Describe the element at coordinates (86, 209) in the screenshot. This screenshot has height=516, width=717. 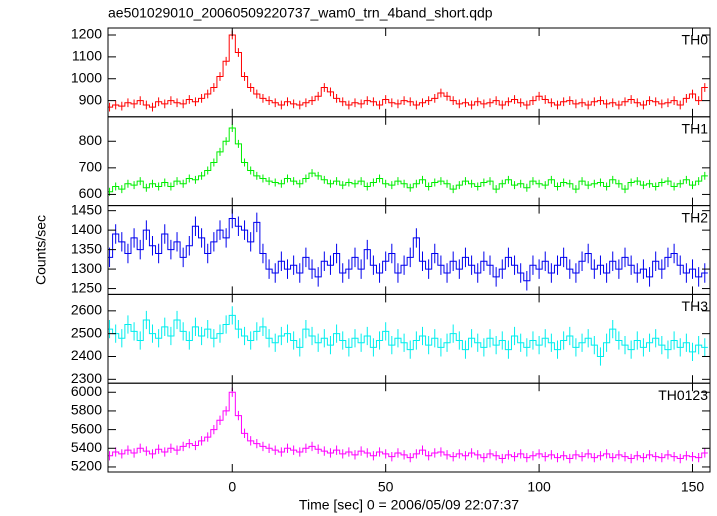
I see `y-tick-label: 1450` at that location.